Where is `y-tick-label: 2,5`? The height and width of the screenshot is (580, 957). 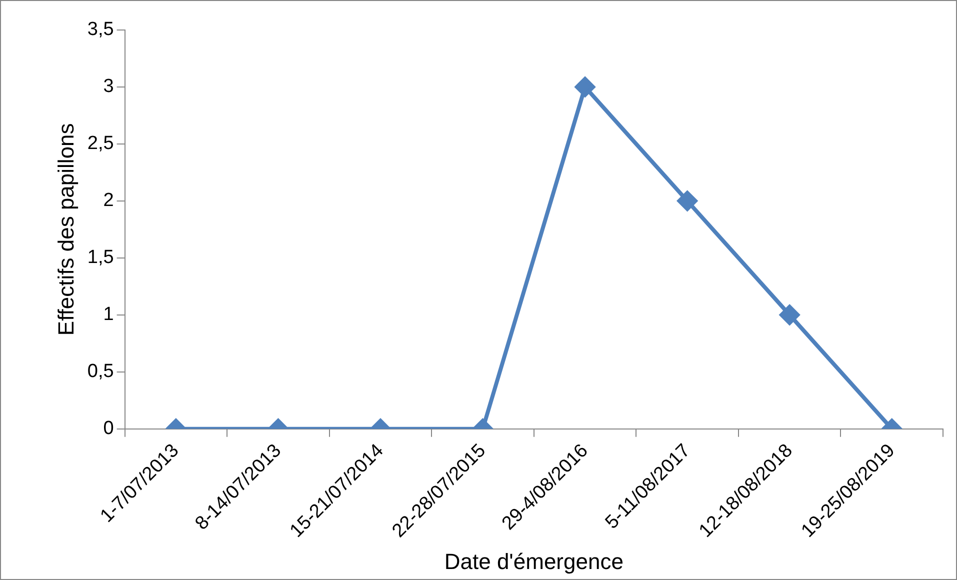 y-tick-label: 2,5 is located at coordinates (100, 143).